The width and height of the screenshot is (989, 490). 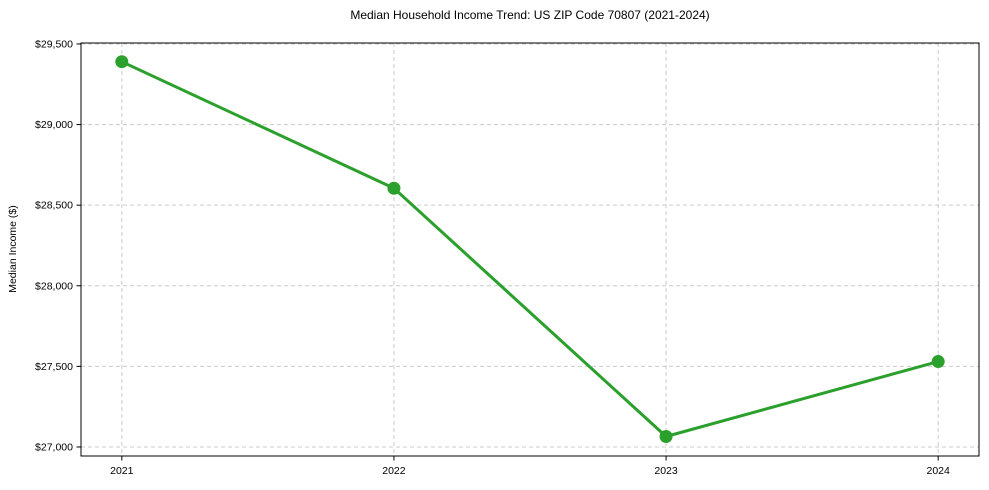 What do you see at coordinates (122, 471) in the screenshot?
I see `x-tick-label: 2021` at bounding box center [122, 471].